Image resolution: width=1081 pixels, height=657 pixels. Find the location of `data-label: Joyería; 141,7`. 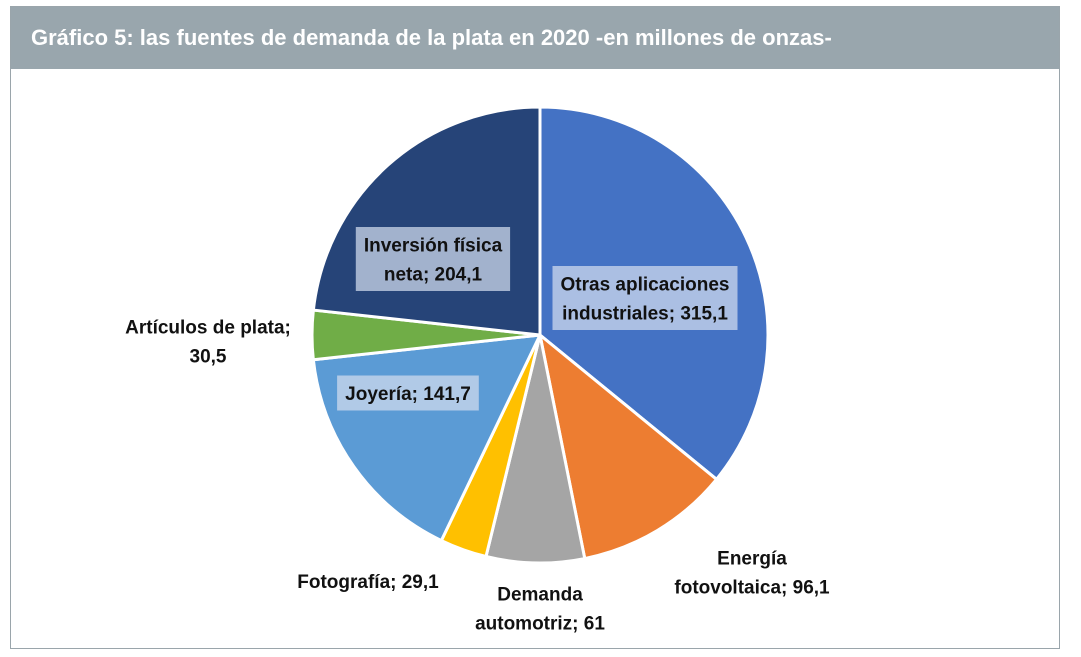

data-label: Joyería; 141,7 is located at coordinates (408, 393).